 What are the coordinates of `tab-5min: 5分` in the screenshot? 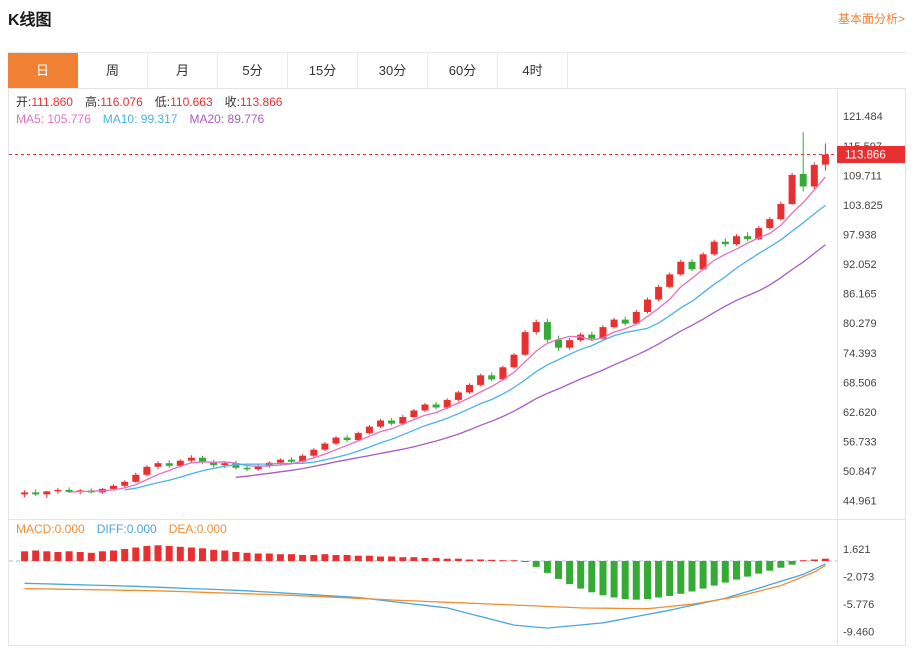 It's located at (253, 71).